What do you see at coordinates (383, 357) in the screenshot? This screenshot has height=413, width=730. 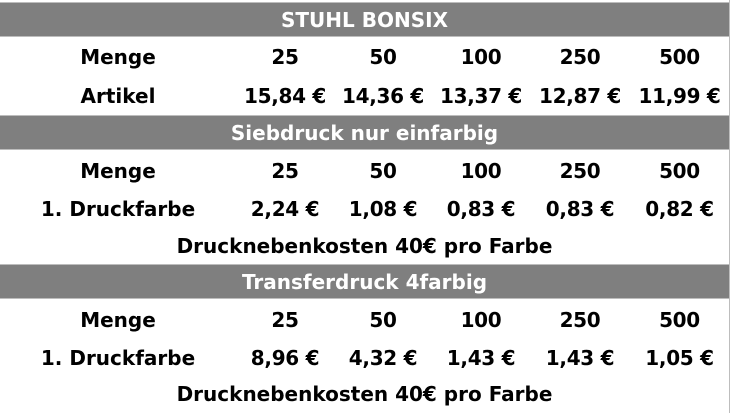 I see `cell: 4,32 €` at bounding box center [383, 357].